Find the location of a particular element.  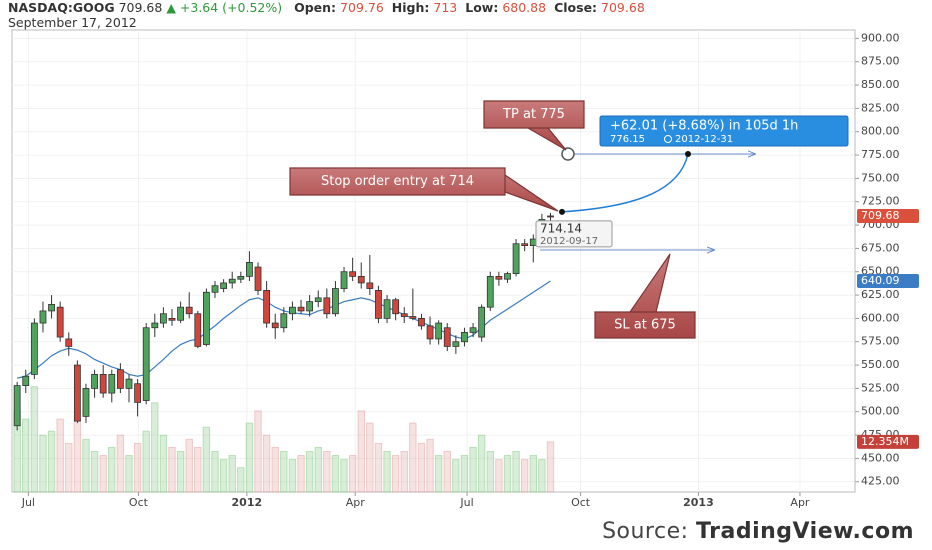

source-name: TradingView.com is located at coordinates (805, 531).